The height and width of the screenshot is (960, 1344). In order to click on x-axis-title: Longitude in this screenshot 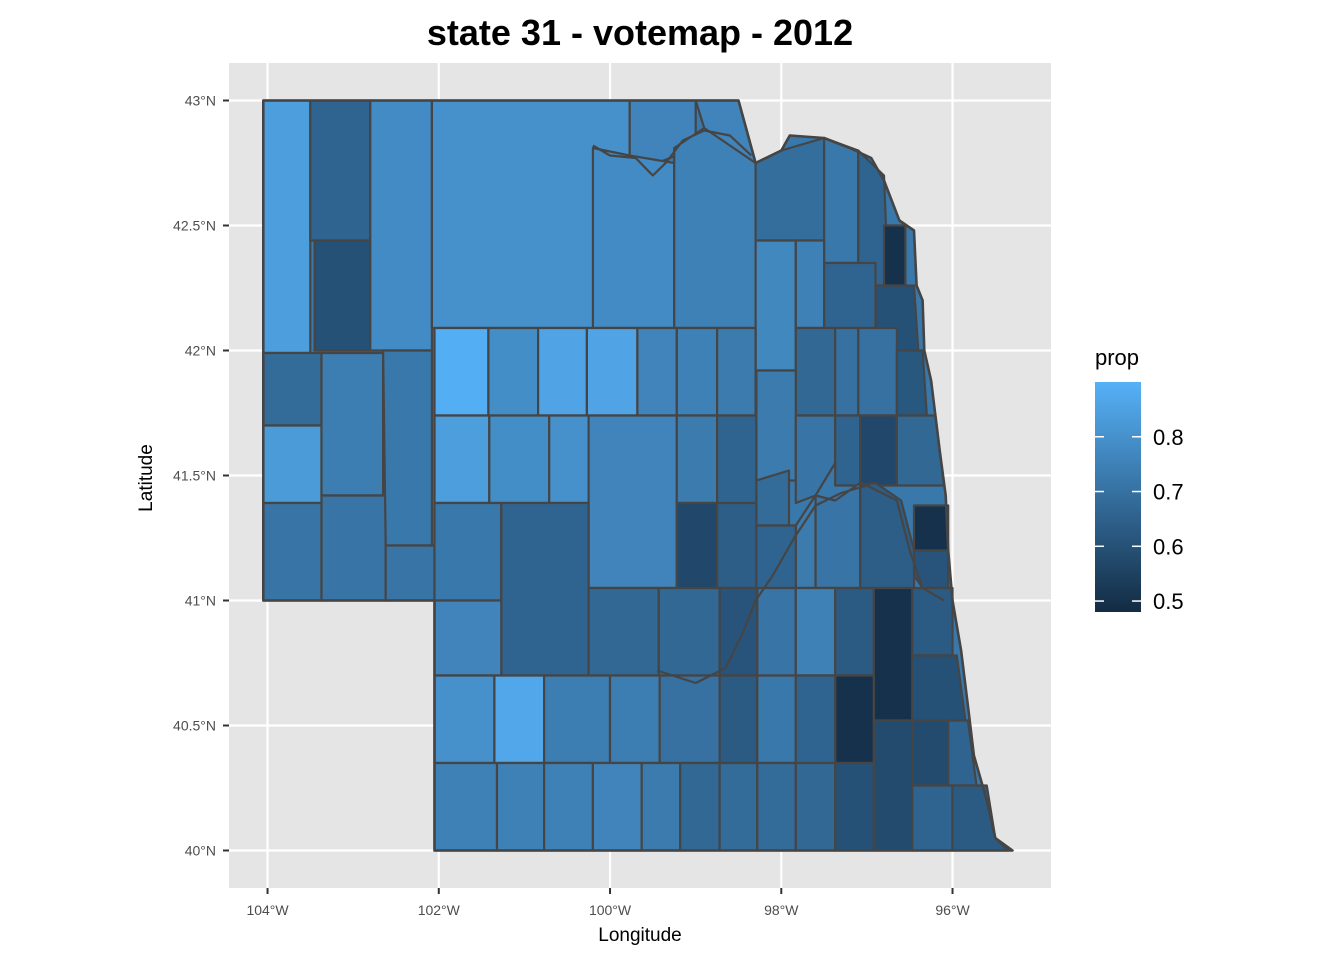, I will do `click(639, 935)`.